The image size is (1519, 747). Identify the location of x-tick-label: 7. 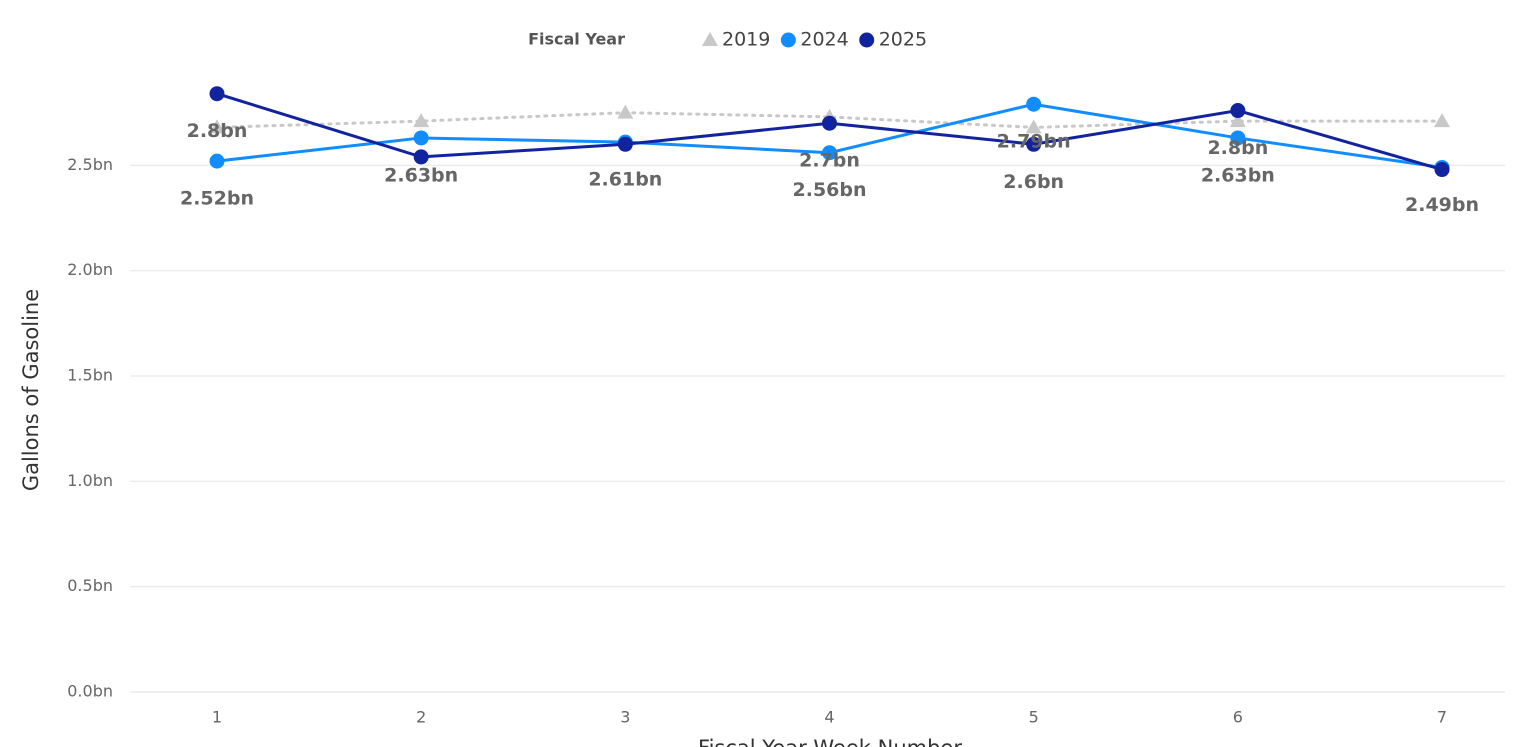
(1442, 717).